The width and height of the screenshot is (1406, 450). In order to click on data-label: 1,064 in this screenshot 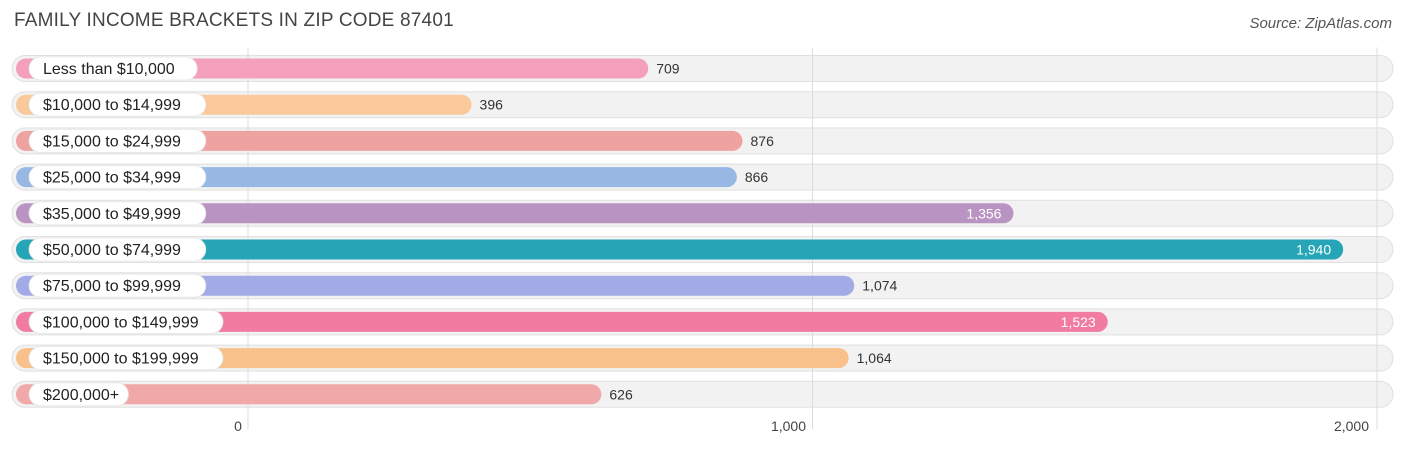, I will do `click(874, 358)`.